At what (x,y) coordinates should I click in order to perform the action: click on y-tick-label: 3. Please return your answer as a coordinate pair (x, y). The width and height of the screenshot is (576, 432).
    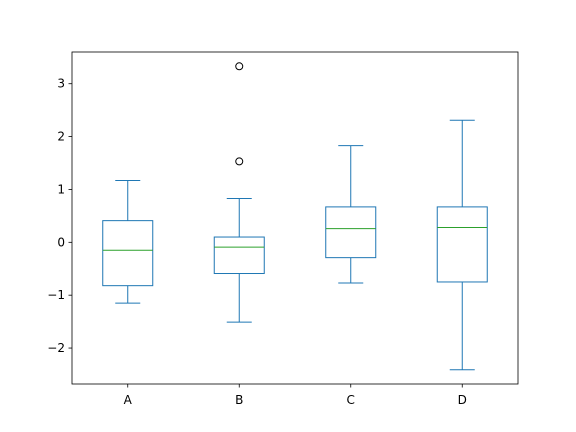
    Looking at the image, I should click on (61, 84).